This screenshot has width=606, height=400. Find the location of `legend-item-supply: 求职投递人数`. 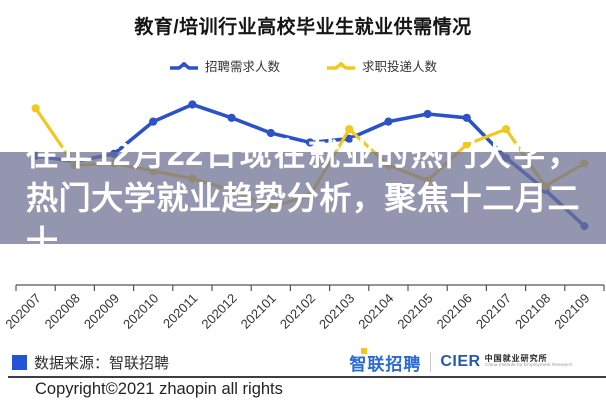

legend-item-supply: 求职投递人数 is located at coordinates (381, 65).